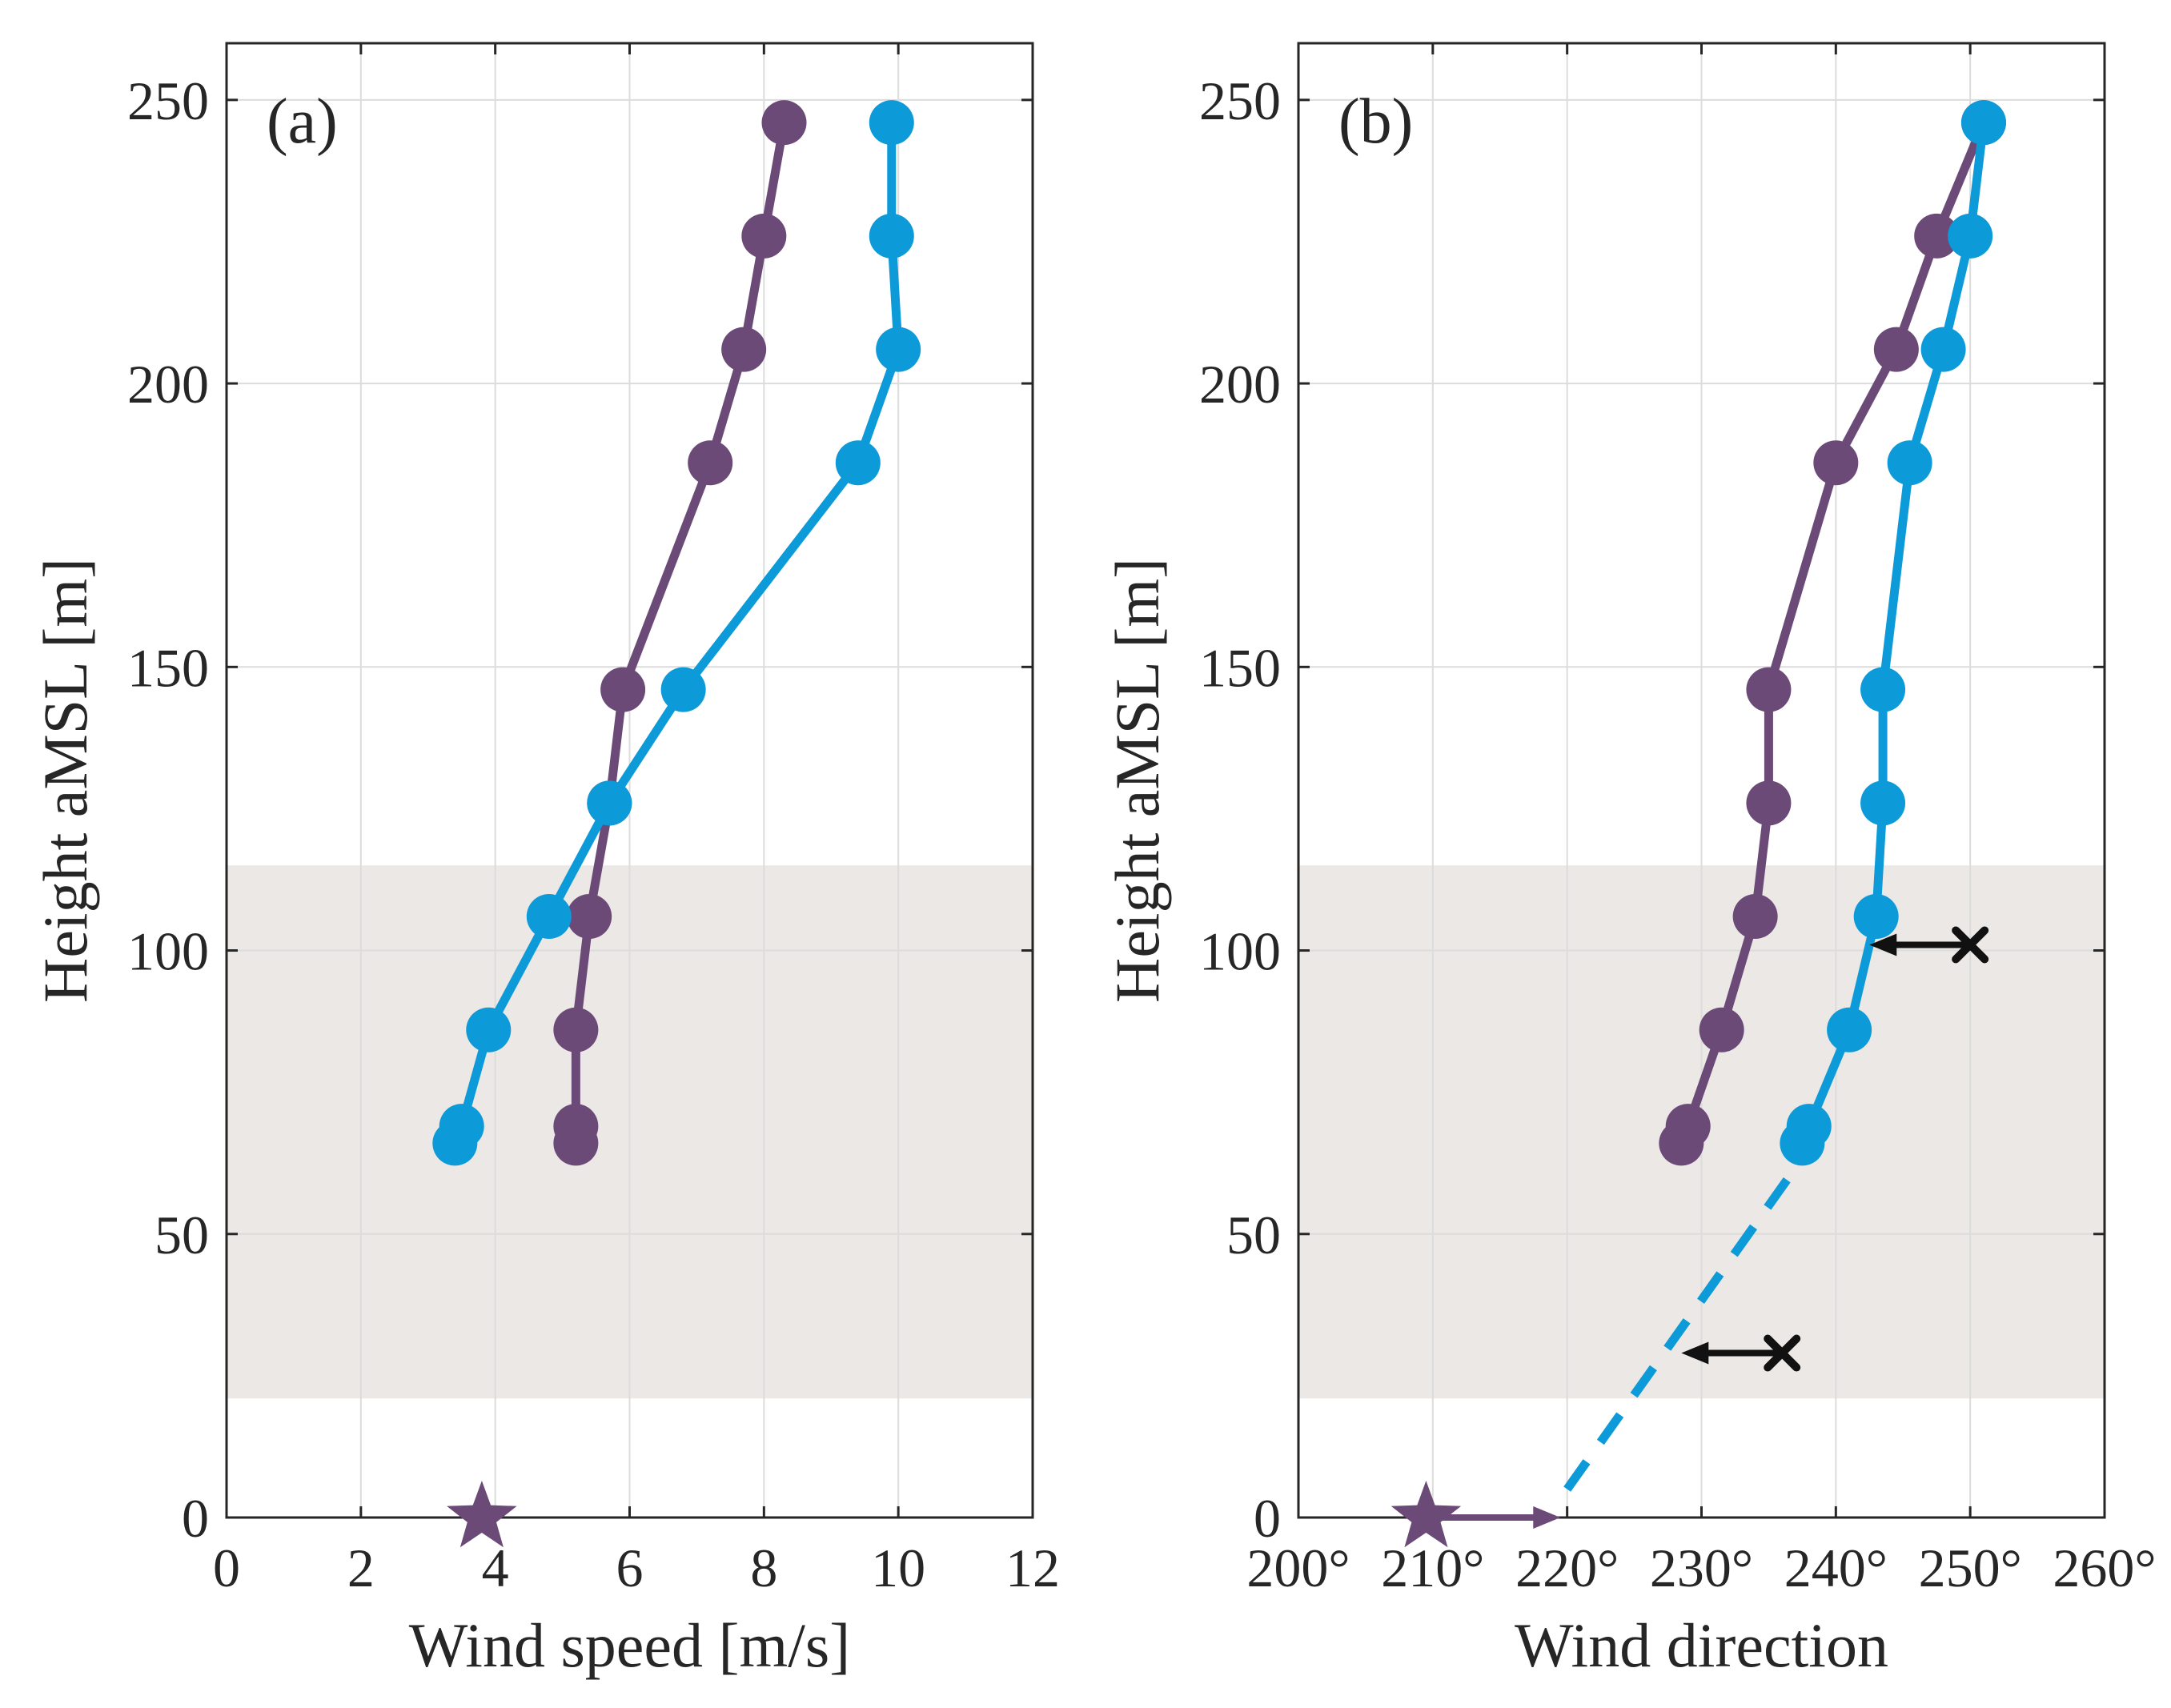 Image resolution: width=2171 pixels, height=1708 pixels. I want to click on x-tick-label: 240°, so click(1836, 1568).